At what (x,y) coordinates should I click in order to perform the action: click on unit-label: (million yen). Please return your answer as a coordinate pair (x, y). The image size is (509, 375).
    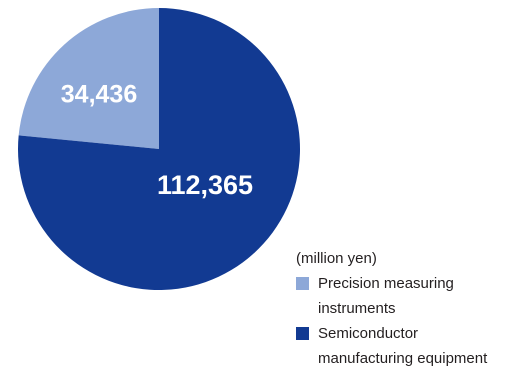
    Looking at the image, I should click on (336, 258).